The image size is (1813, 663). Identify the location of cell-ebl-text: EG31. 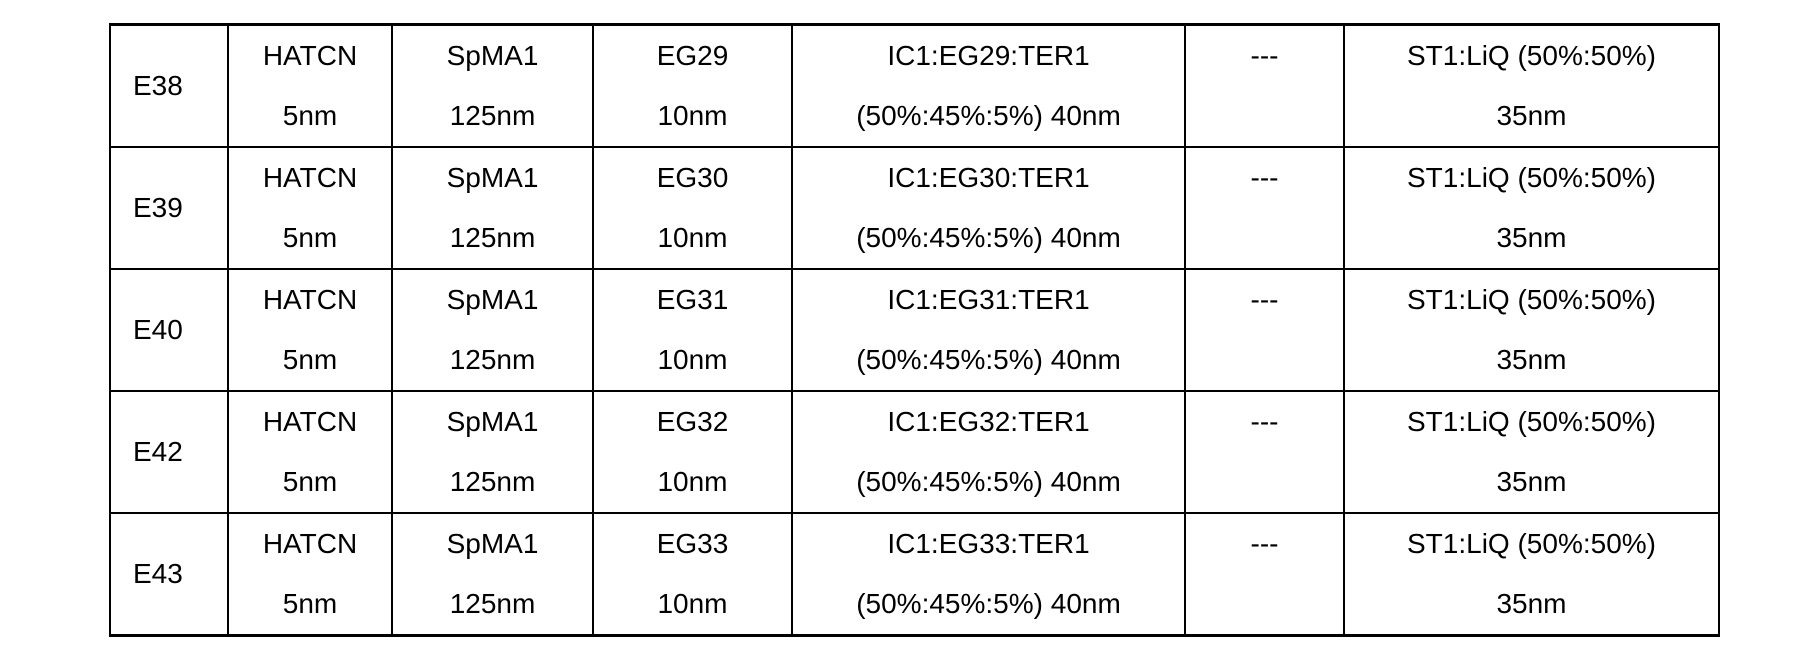
(692, 300).